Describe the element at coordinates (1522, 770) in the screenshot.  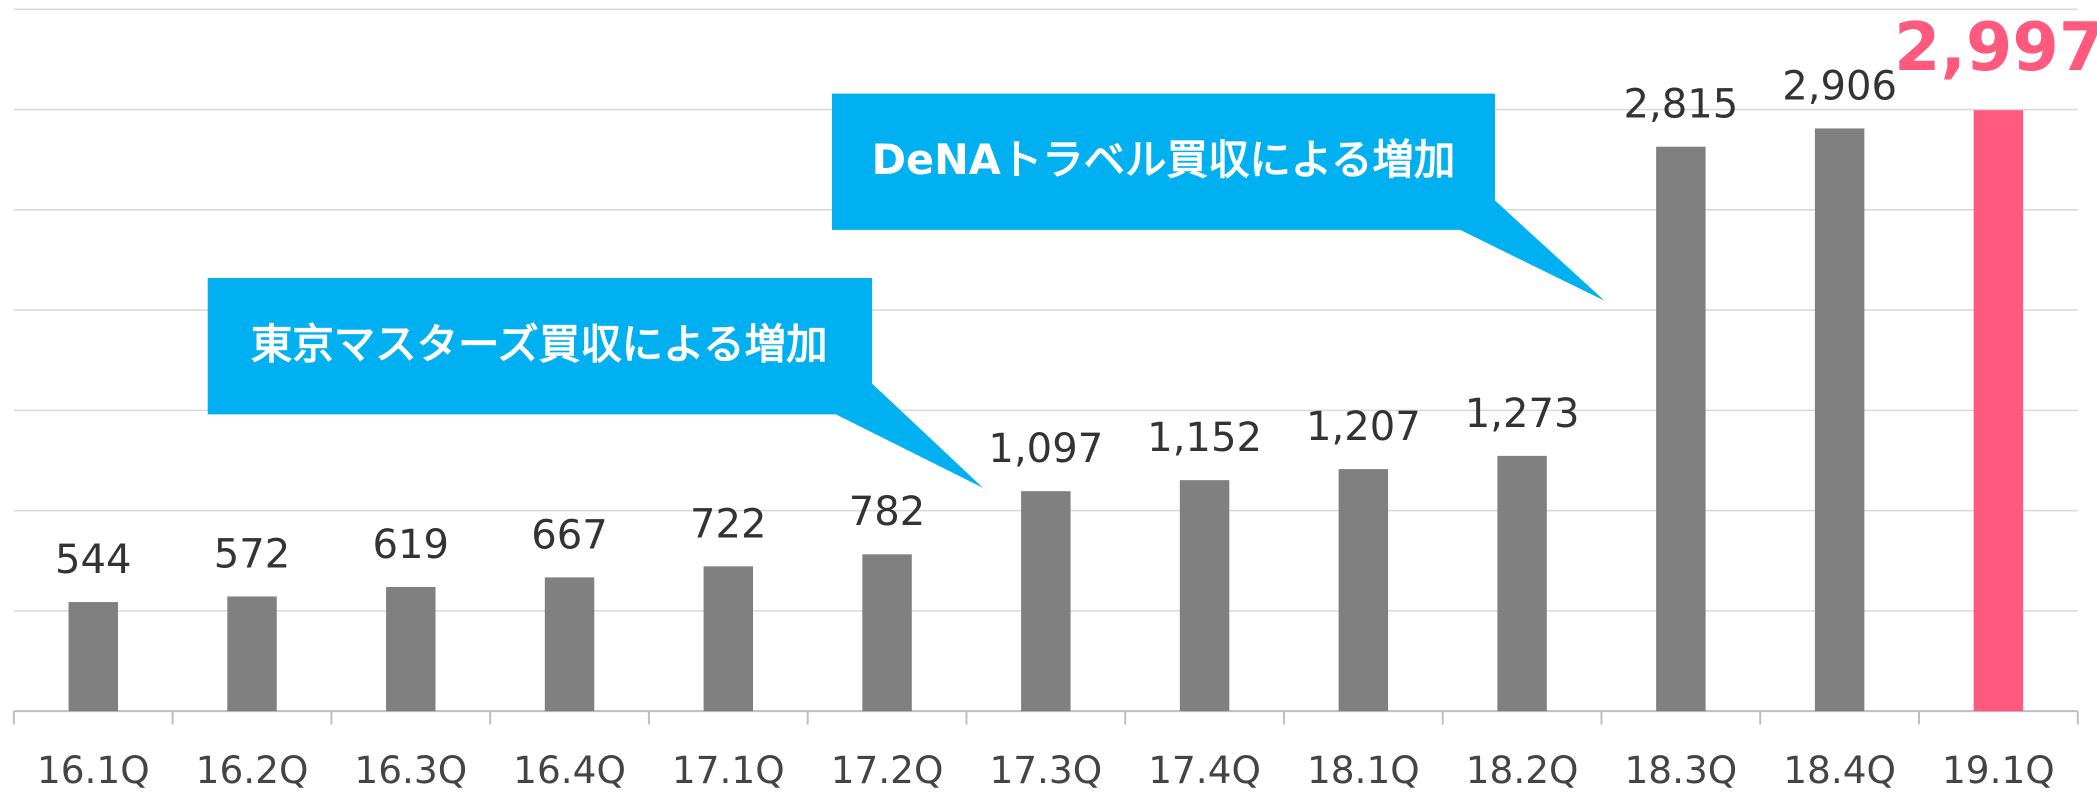
I see `x-tick-label: 18.2Q` at that location.